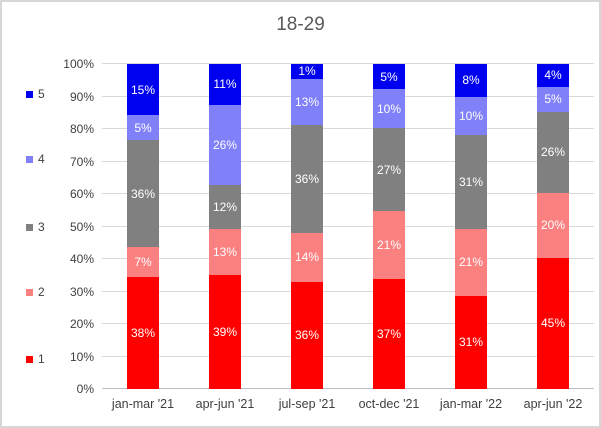 This screenshot has width=601, height=428. What do you see at coordinates (81, 194) in the screenshot?
I see `y-tick-label: 60%` at bounding box center [81, 194].